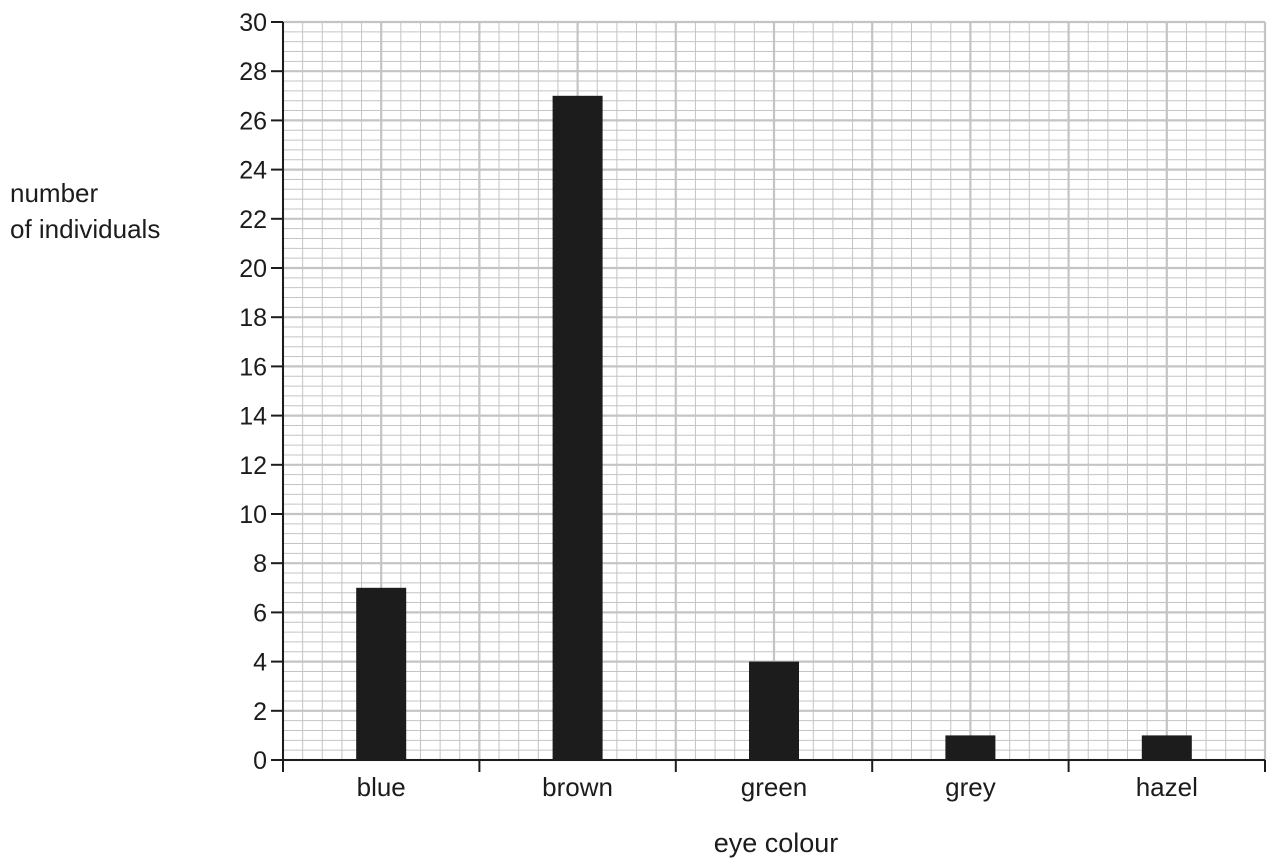 The image size is (1275, 865). Describe the element at coordinates (381, 673) in the screenshot. I see `bar-blue` at that location.